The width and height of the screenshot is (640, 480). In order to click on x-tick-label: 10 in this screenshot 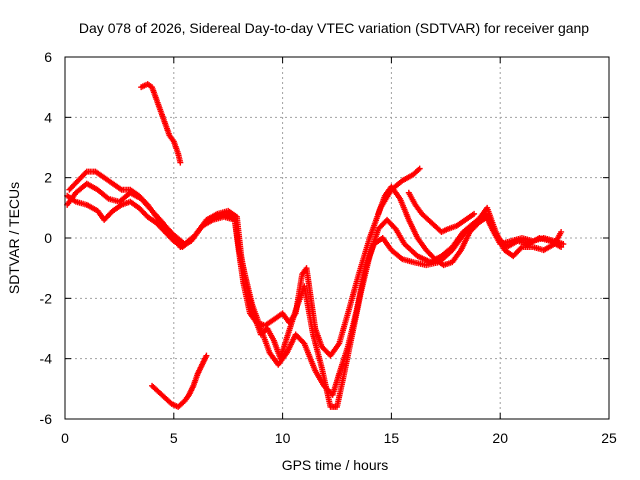, I will do `click(283, 438)`.